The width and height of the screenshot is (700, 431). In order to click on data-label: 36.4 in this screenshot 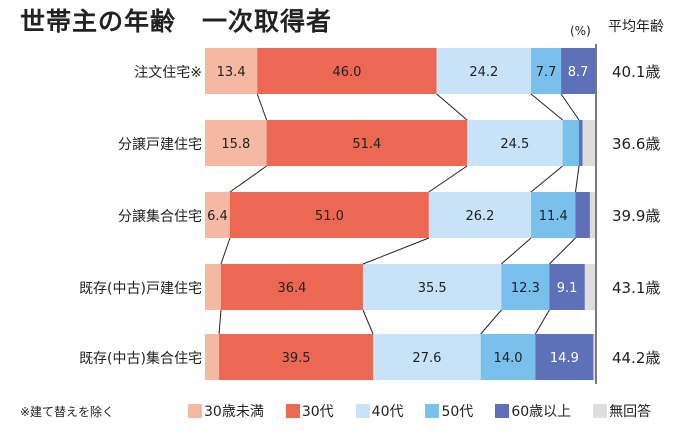, I will do `click(291, 288)`.